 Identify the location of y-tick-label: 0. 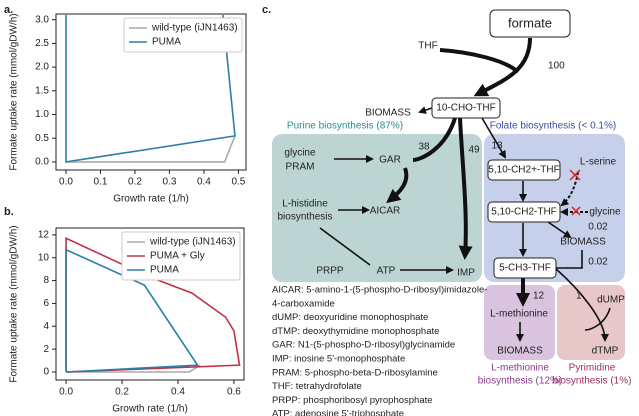
(46, 372).